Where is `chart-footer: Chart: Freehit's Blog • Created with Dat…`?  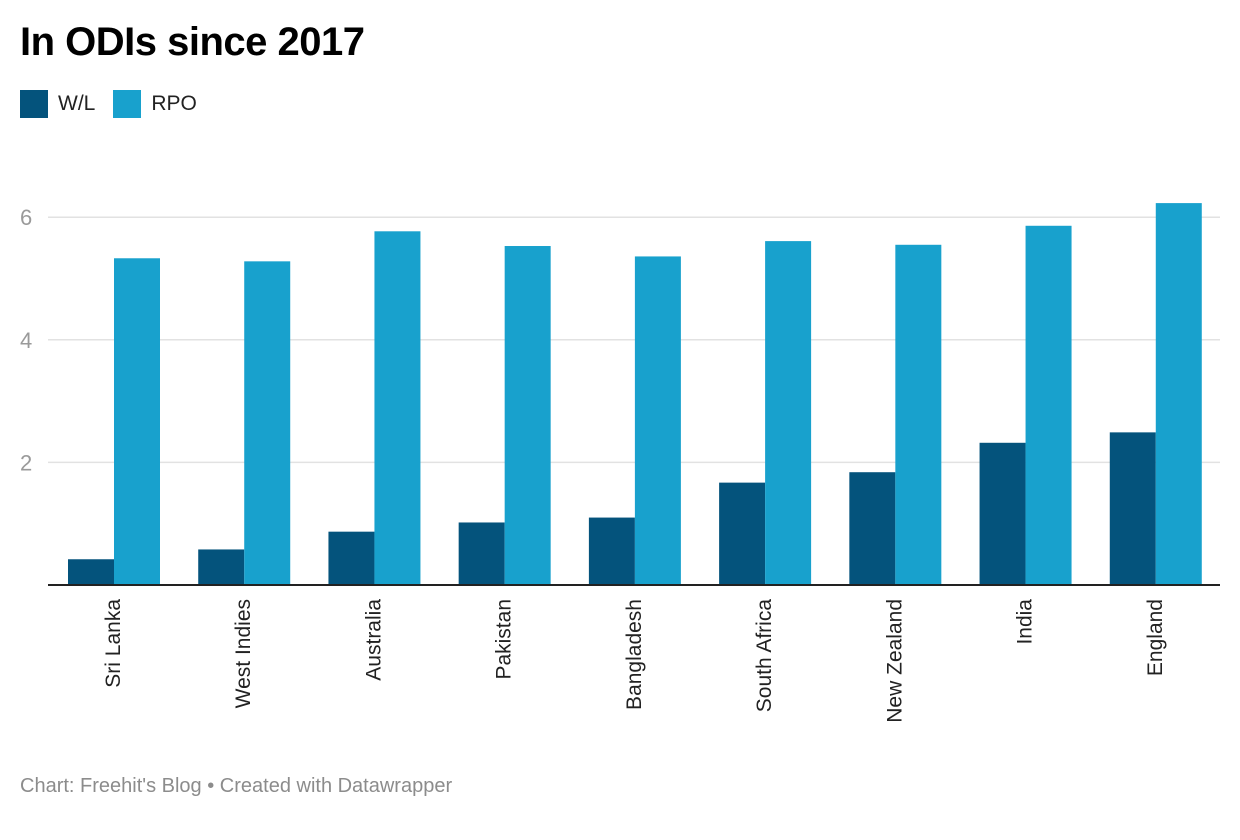
chart-footer: Chart: Freehit's Blog • Created with Dat… is located at coordinates (236, 786).